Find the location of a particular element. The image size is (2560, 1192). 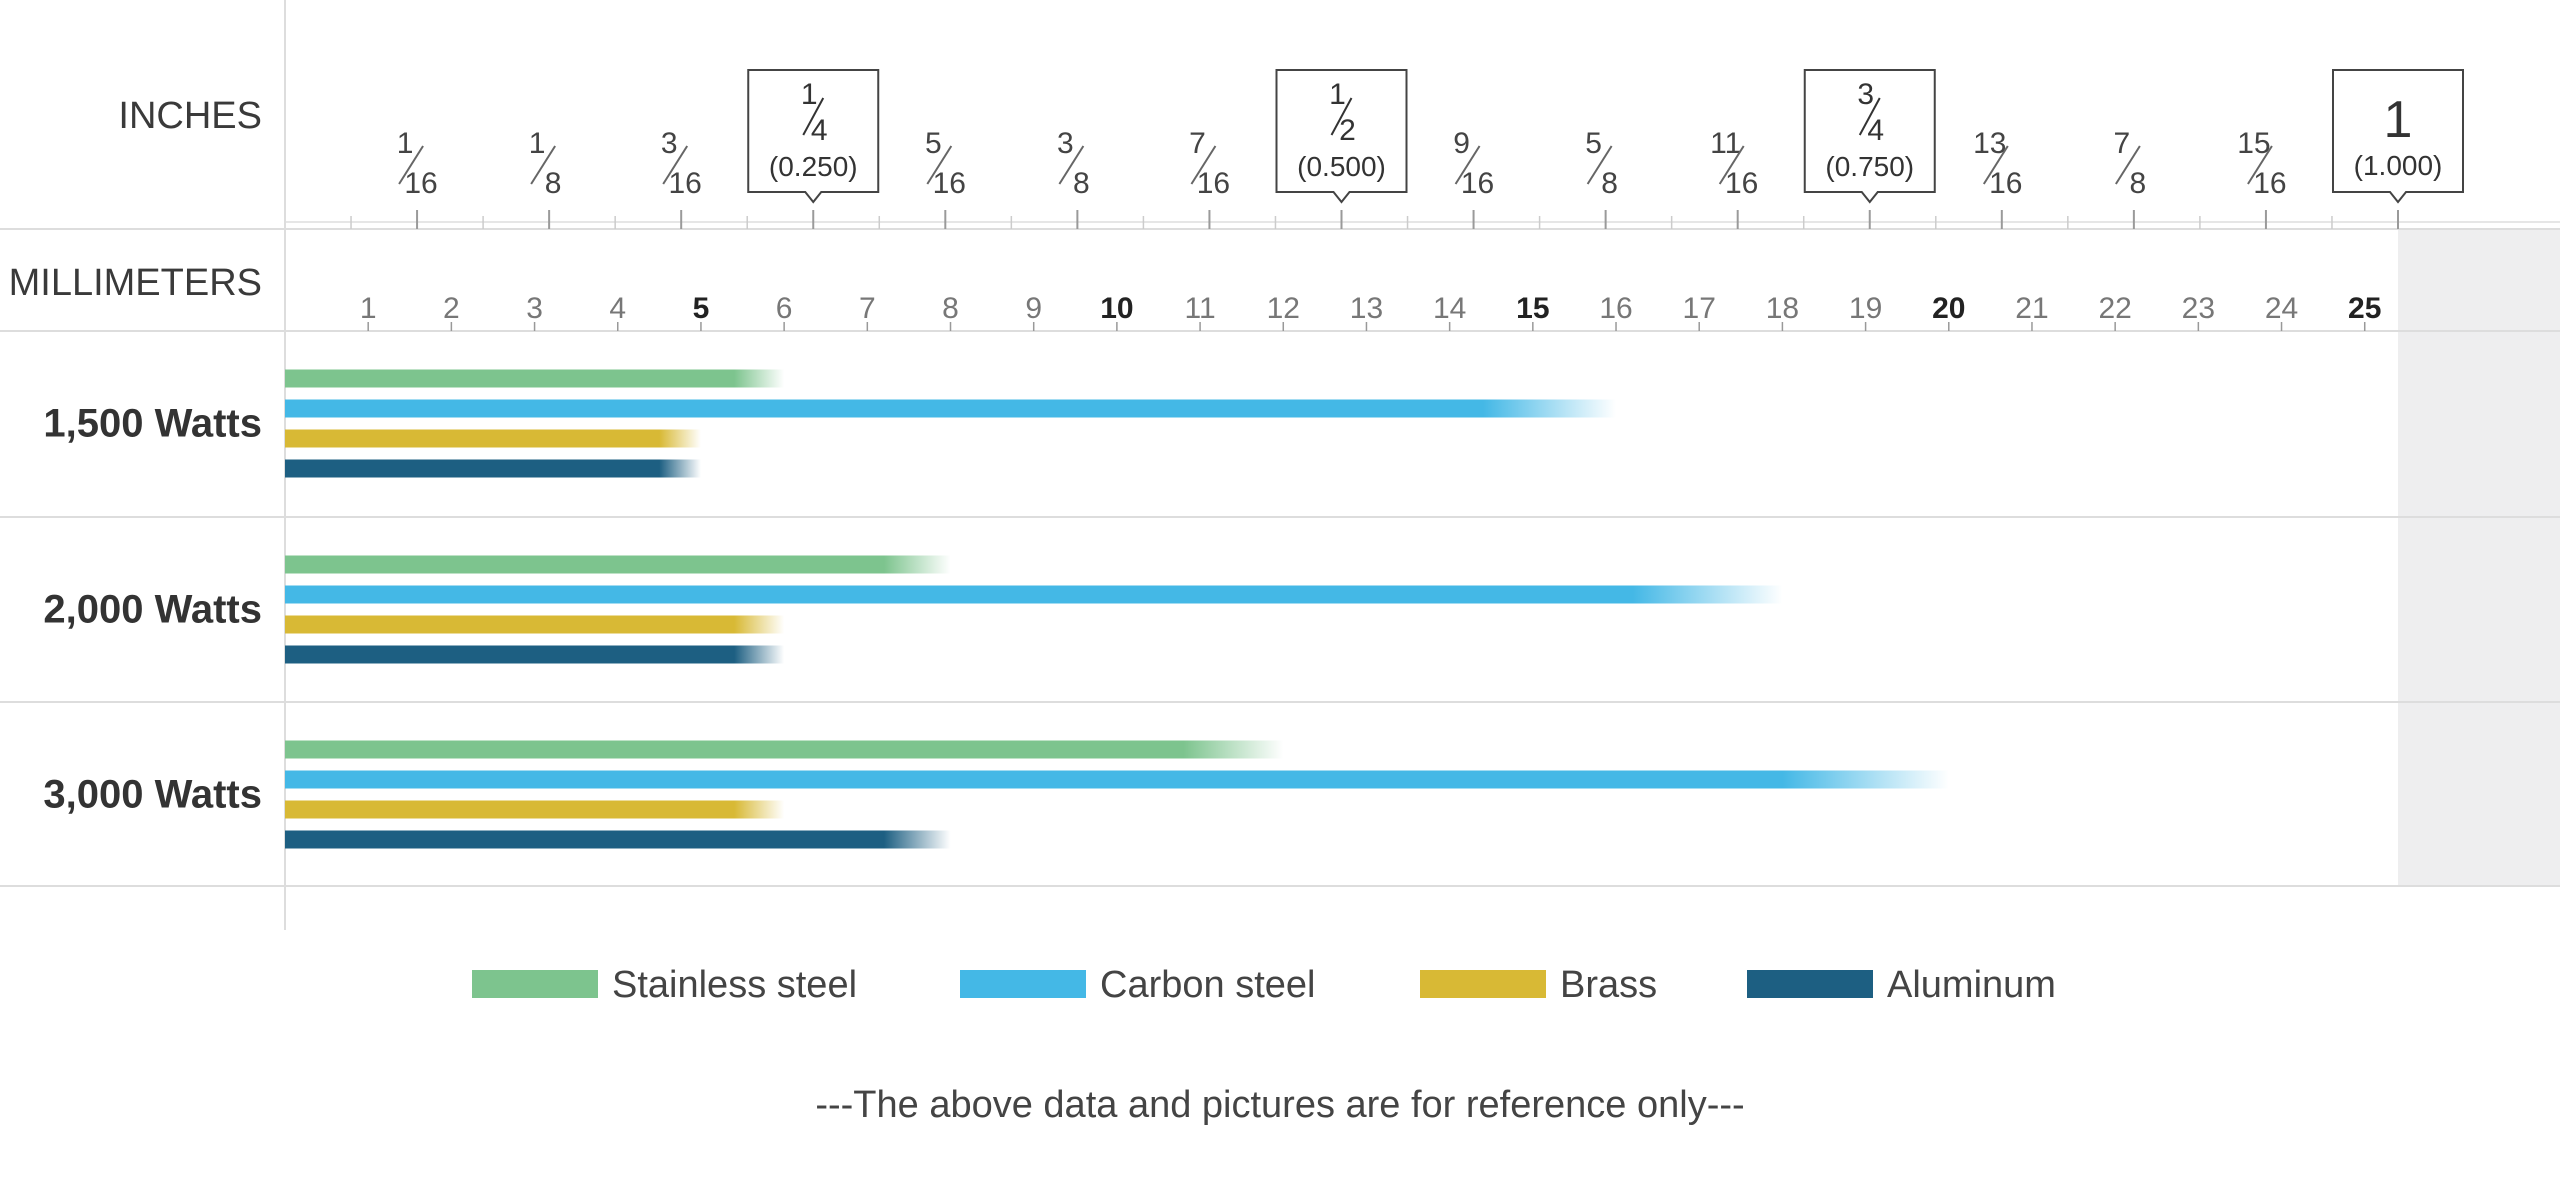

mm-tick-label: 22 is located at coordinates (2114, 308).